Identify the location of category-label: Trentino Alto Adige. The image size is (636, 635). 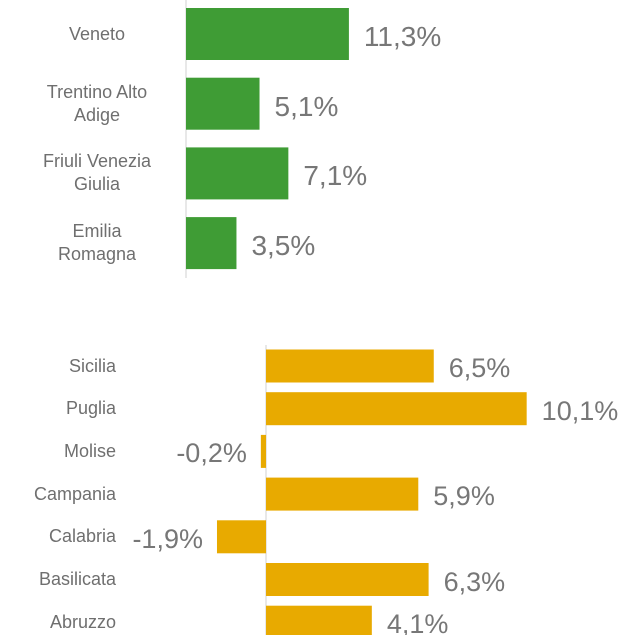
(97, 103).